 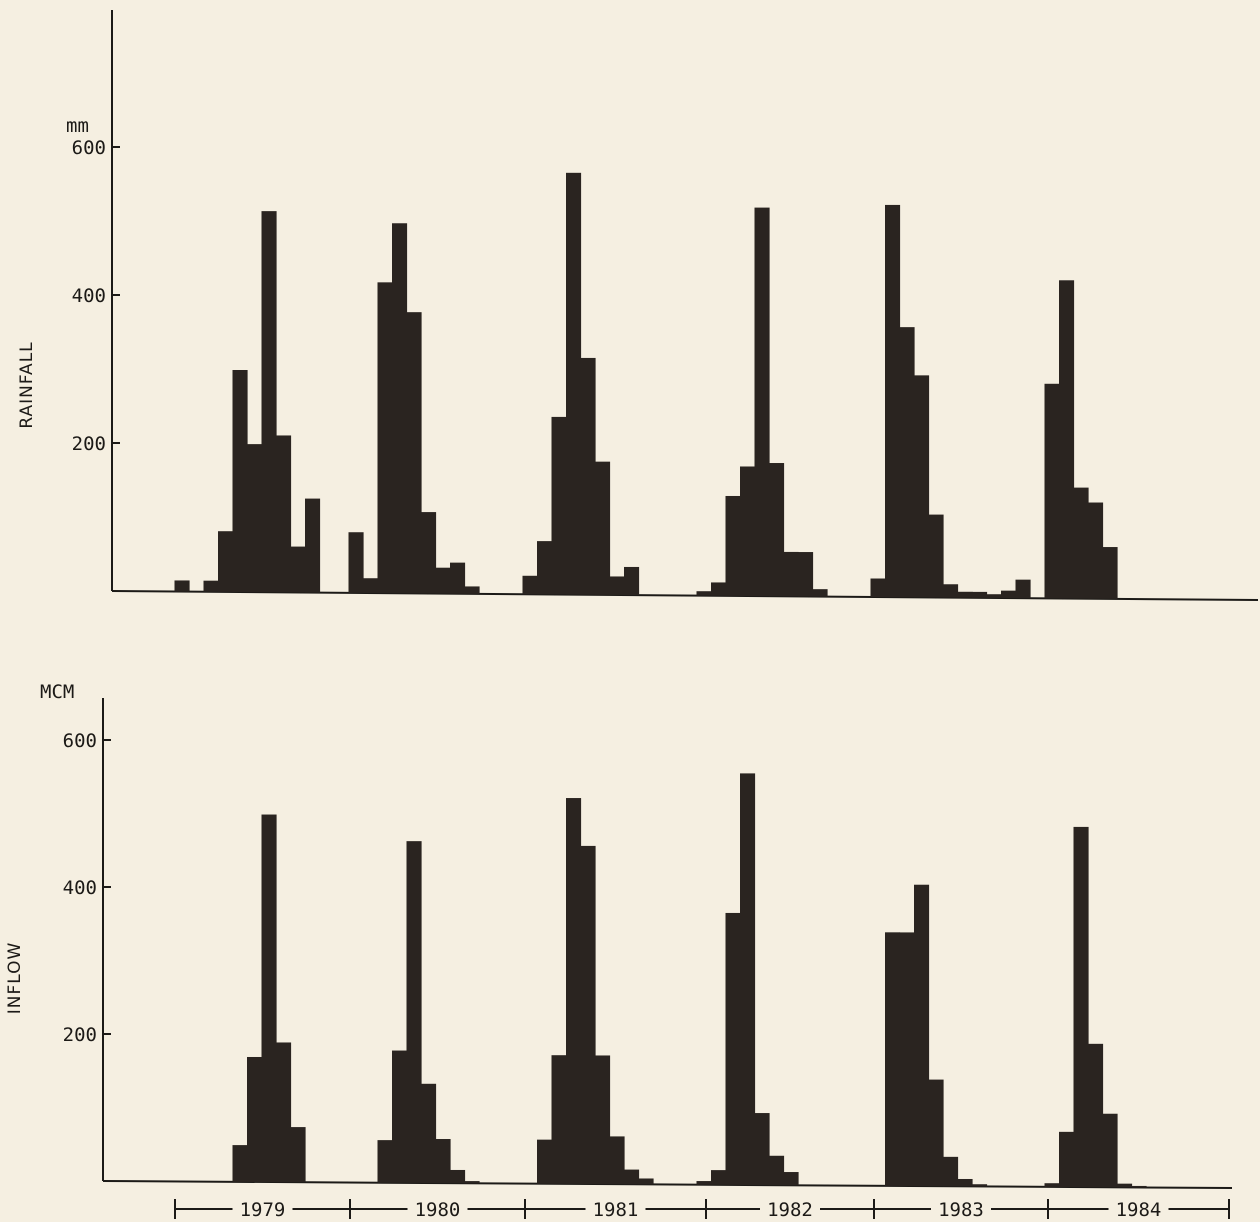 What do you see at coordinates (77, 126) in the screenshot?
I see `rainfall-unit-label: mm` at bounding box center [77, 126].